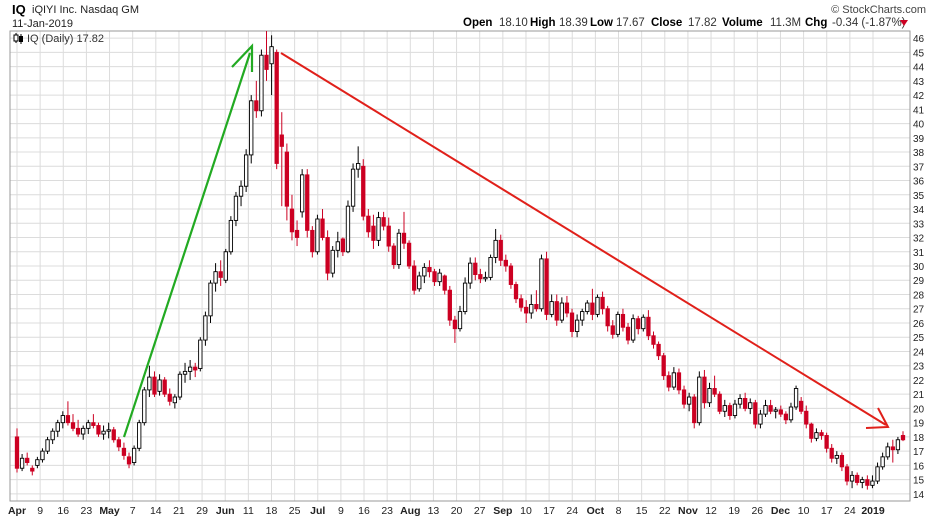 Image resolution: width=930 pixels, height=527 pixels. What do you see at coordinates (734, 511) in the screenshot?
I see `x-tick-label: 19` at bounding box center [734, 511].